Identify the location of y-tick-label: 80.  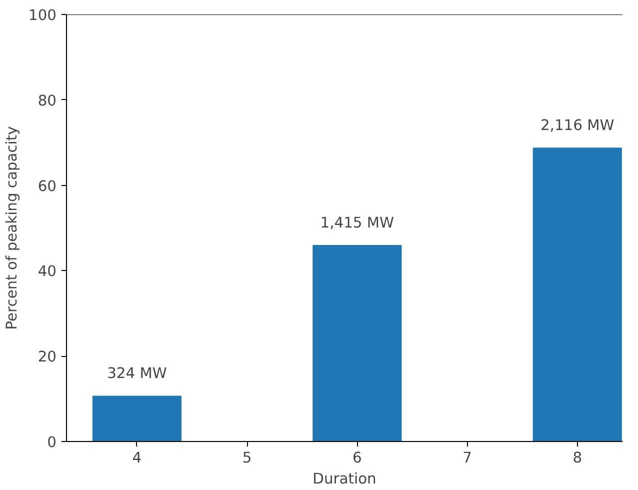
(47, 101).